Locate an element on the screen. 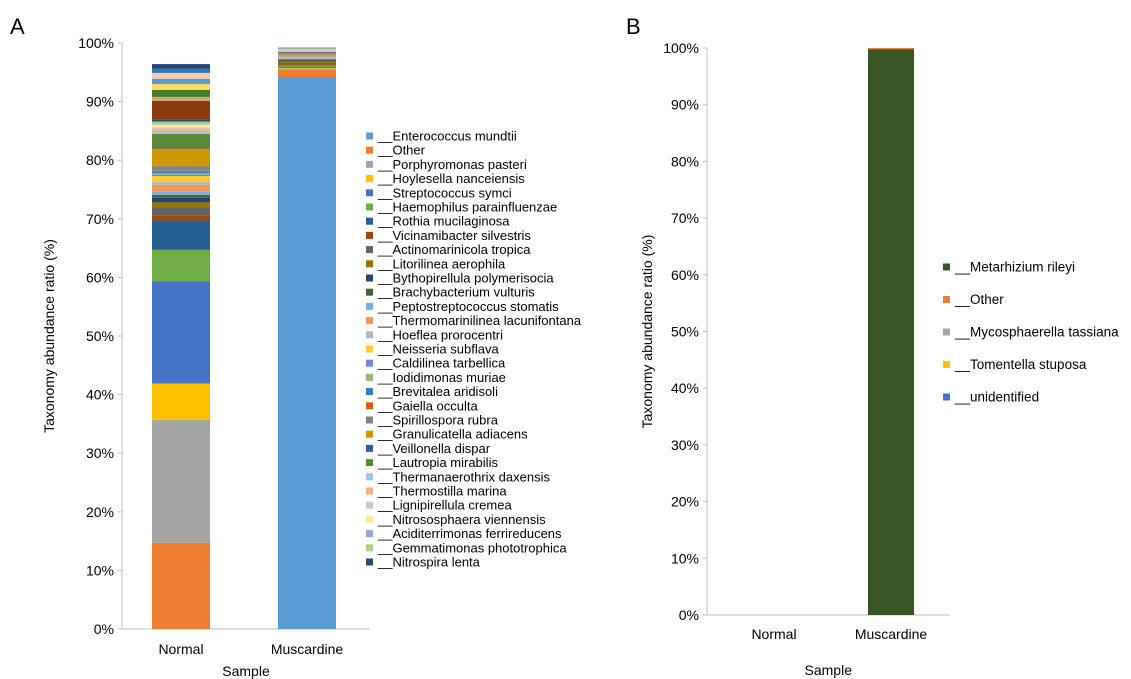  legend-label: __Hoylesella nanceiensis is located at coordinates (451, 178).